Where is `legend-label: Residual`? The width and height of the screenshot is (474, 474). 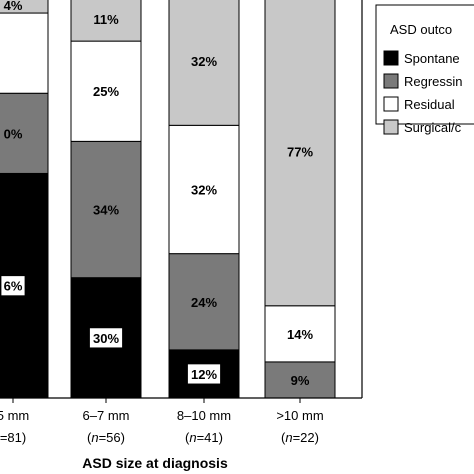
legend-label: Residual is located at coordinates (429, 104).